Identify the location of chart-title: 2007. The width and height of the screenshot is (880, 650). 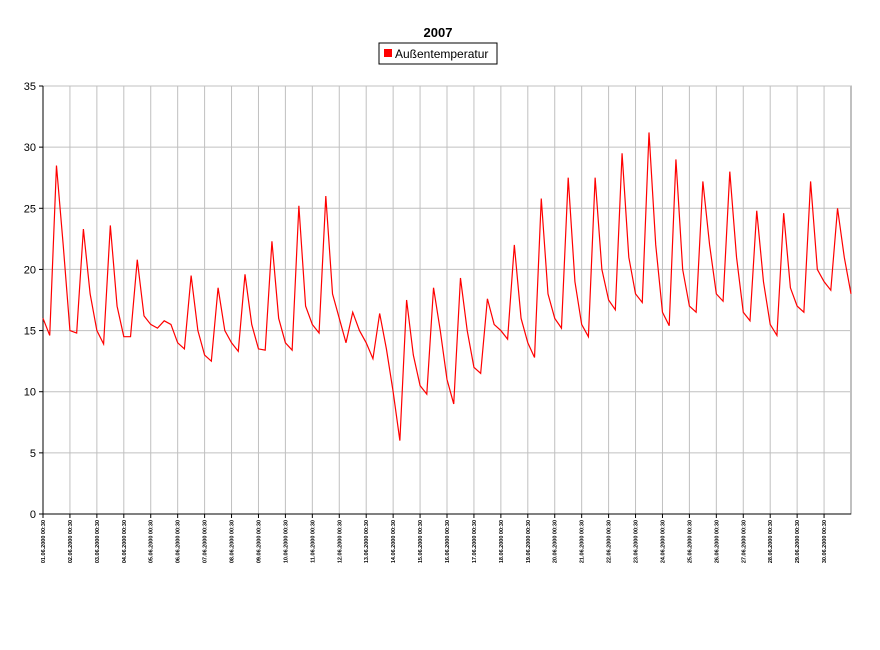
(438, 32).